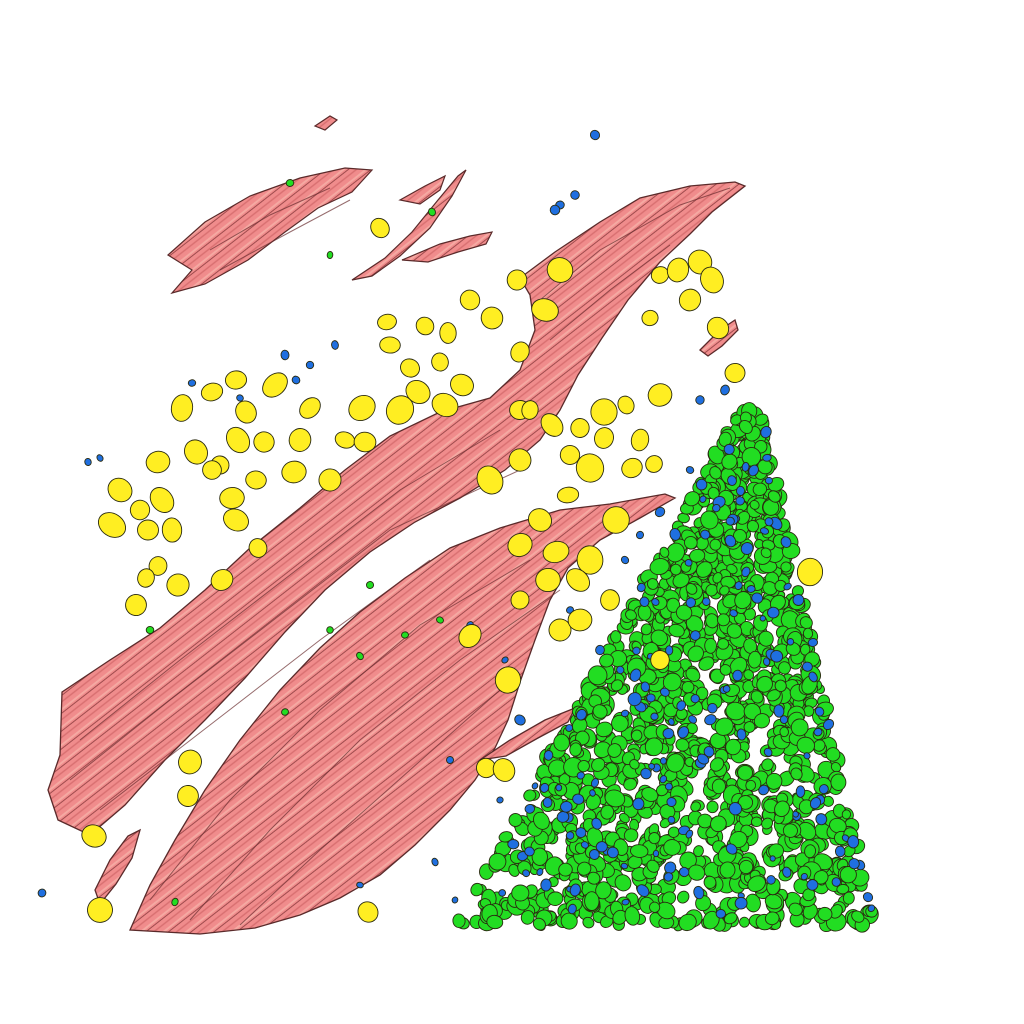  I want to click on fiber-strand, so click(528, 733).